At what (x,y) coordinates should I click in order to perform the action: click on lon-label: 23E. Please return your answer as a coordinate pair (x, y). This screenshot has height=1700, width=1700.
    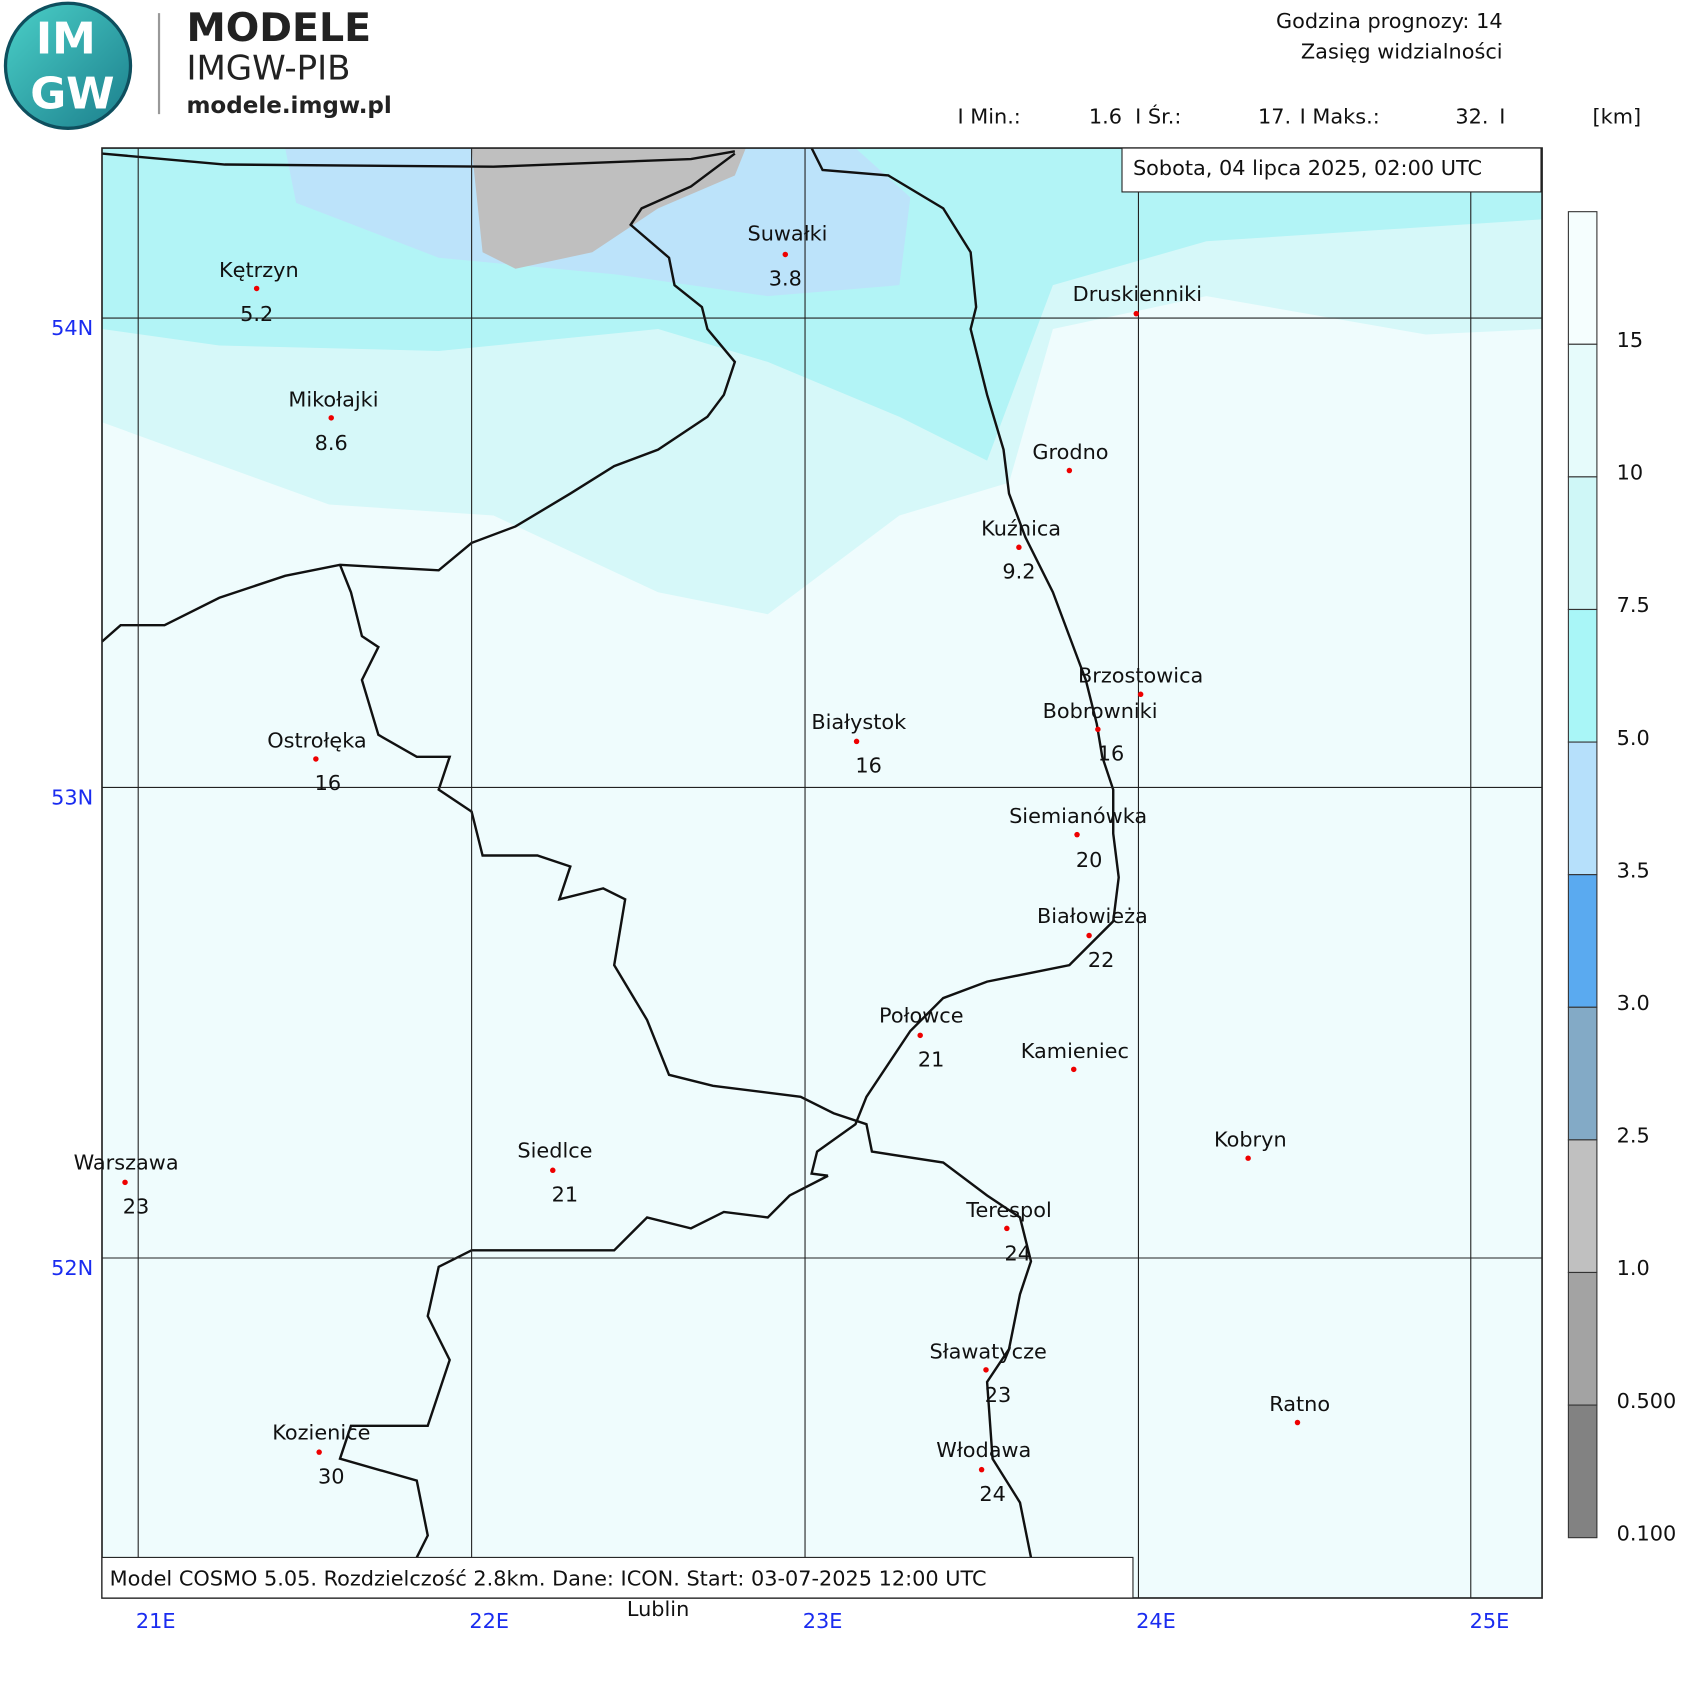
    Looking at the image, I should click on (823, 1621).